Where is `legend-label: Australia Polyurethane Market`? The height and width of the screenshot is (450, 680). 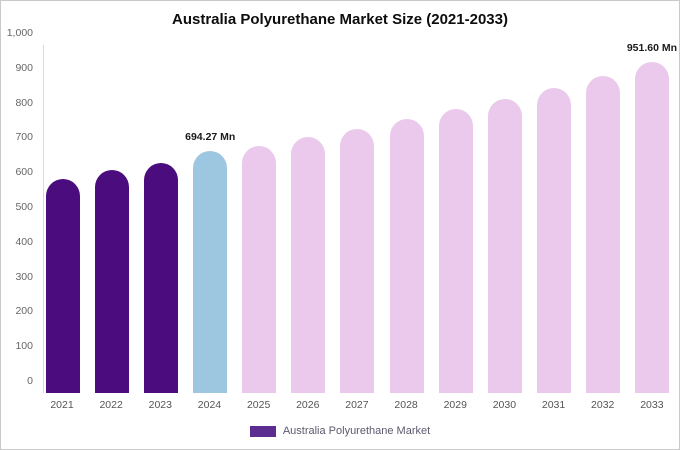 legend-label: Australia Polyurethane Market is located at coordinates (356, 431).